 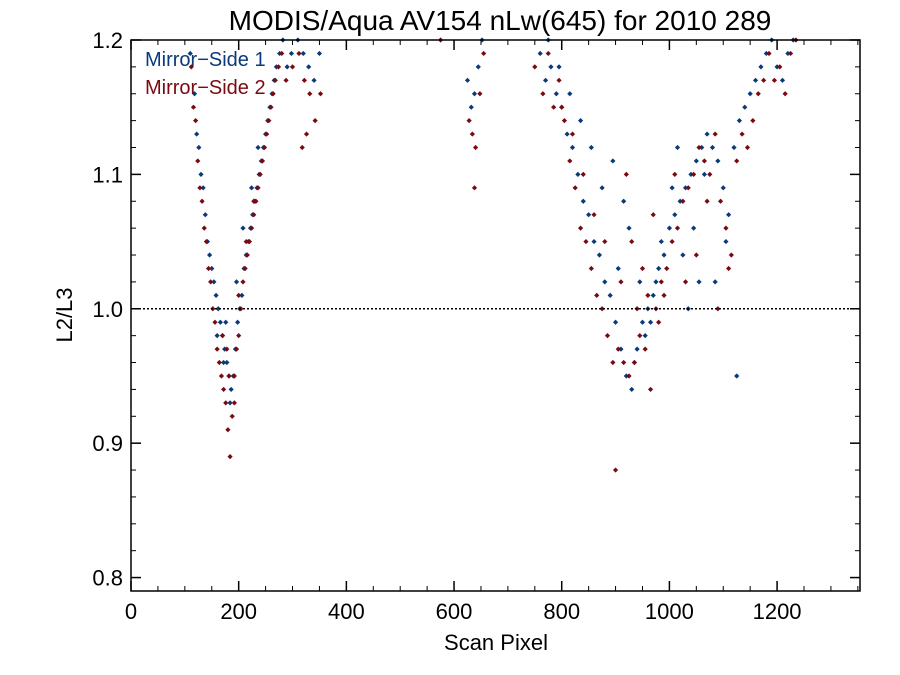 What do you see at coordinates (107, 578) in the screenshot?
I see `y-tick-label: 0.8` at bounding box center [107, 578].